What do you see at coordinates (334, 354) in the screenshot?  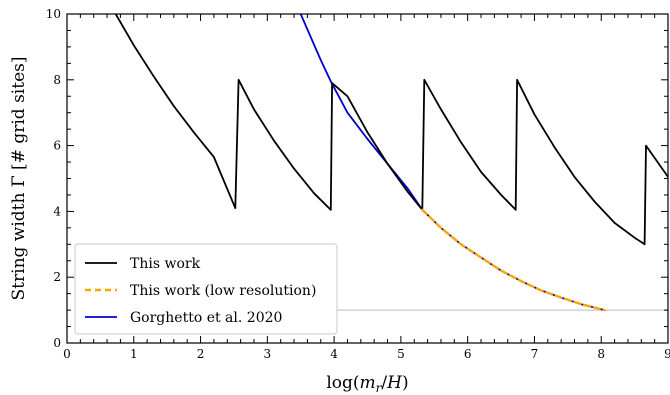 I see `x-tick-label: 4` at bounding box center [334, 354].